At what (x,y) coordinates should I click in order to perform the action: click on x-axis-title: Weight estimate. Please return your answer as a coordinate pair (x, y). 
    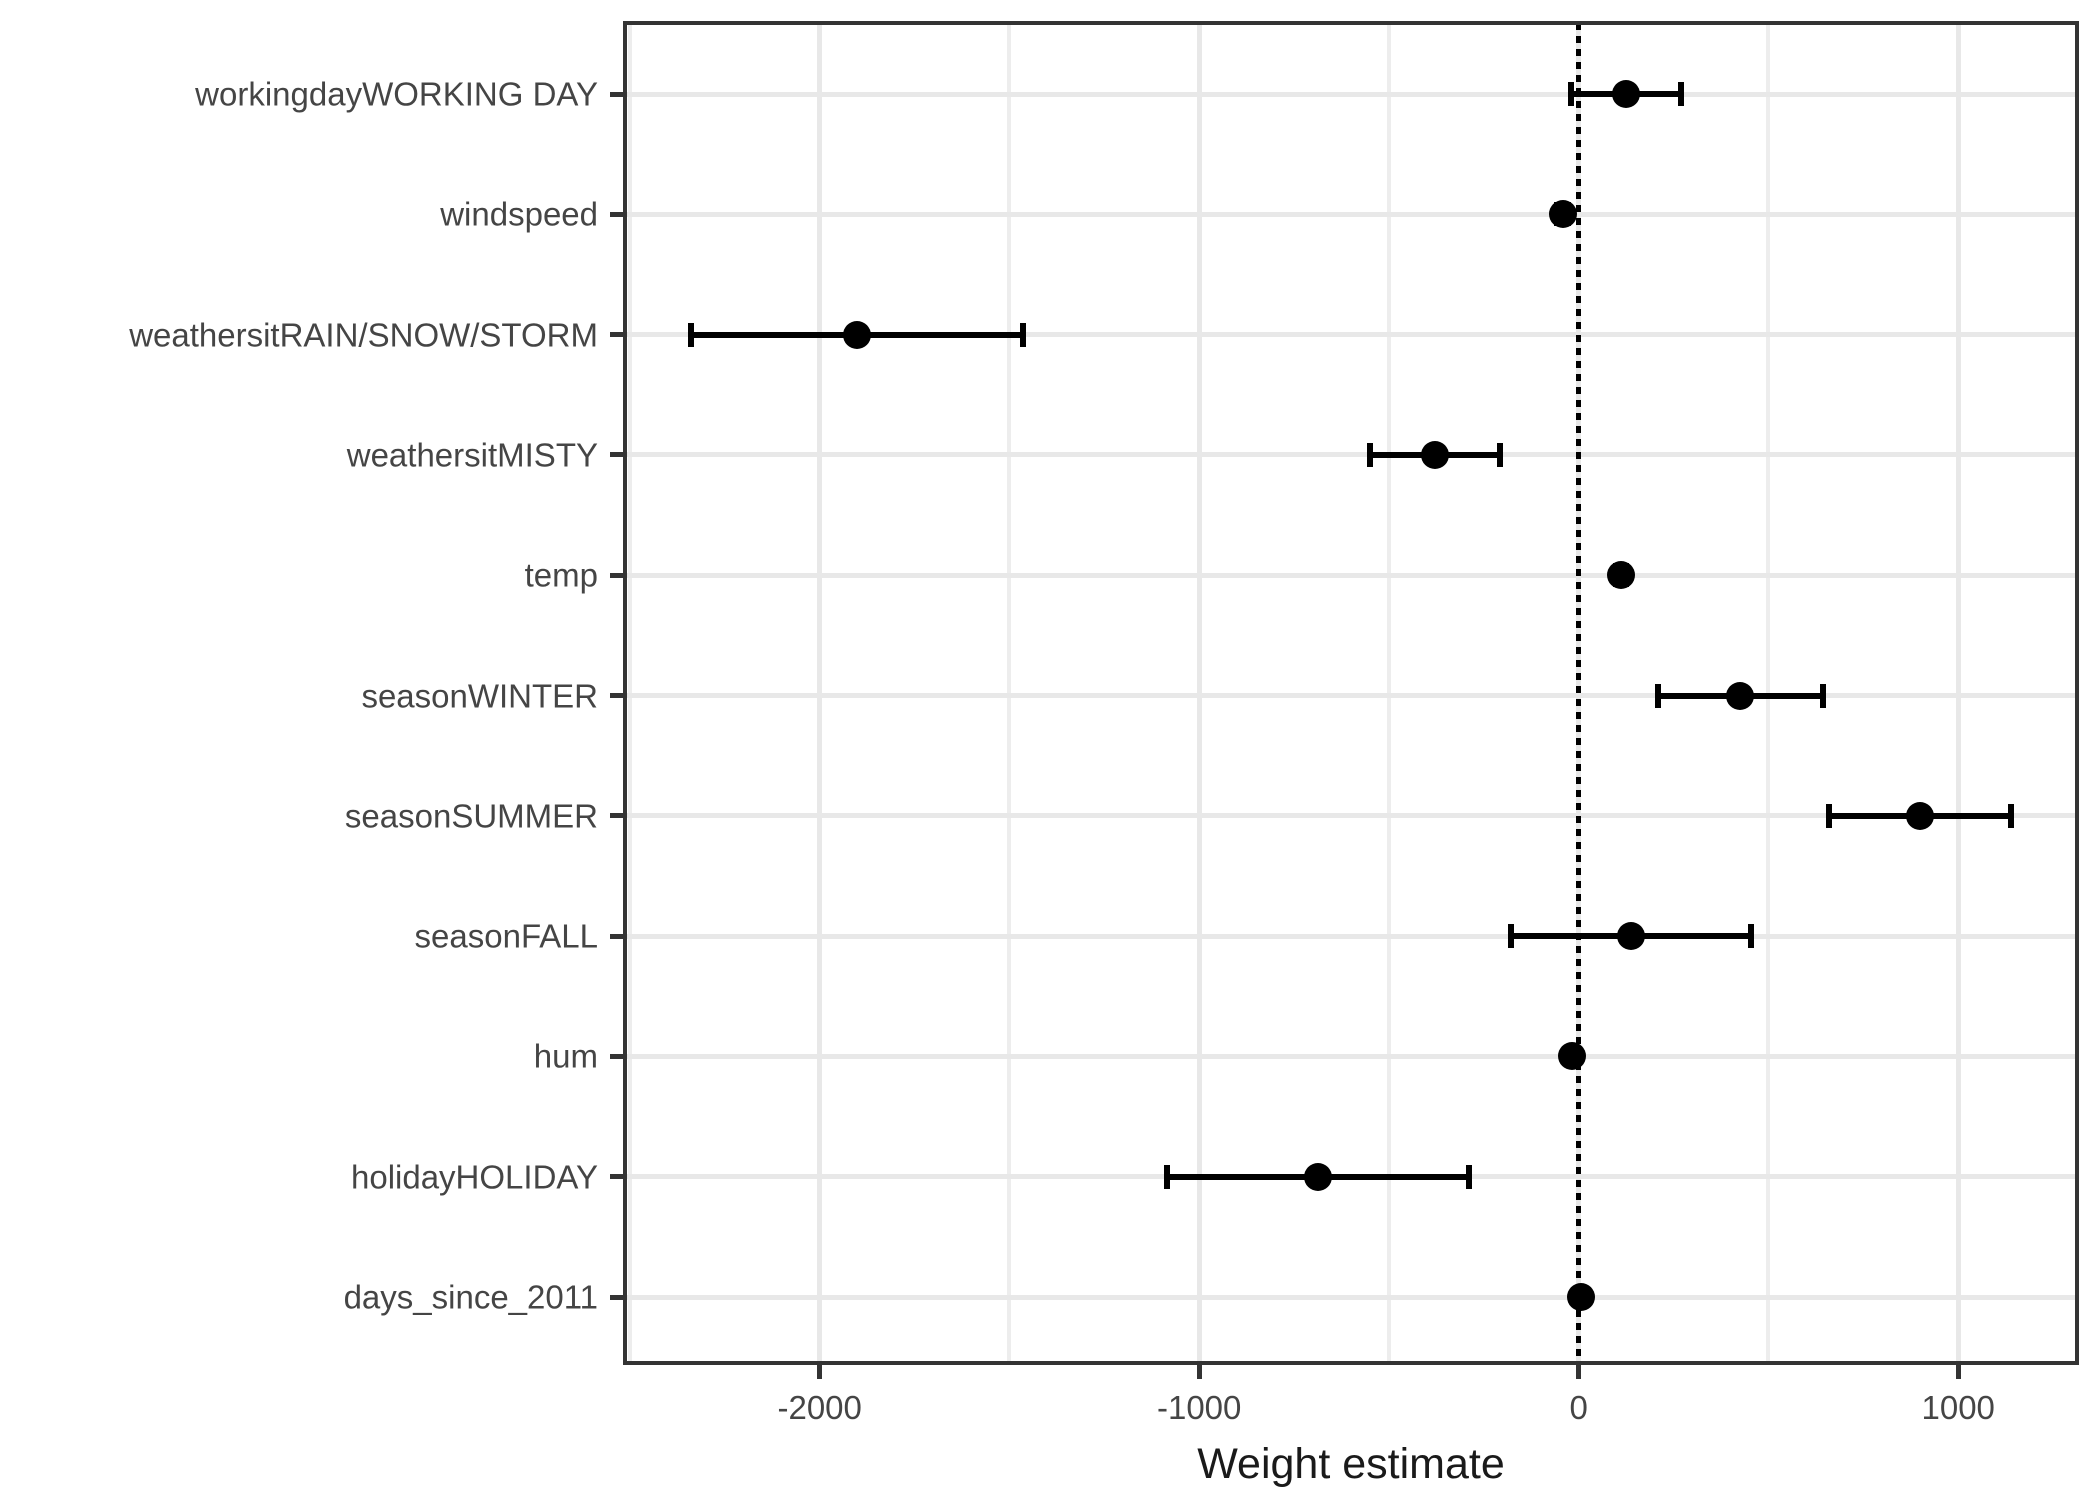
    Looking at the image, I should click on (1351, 1464).